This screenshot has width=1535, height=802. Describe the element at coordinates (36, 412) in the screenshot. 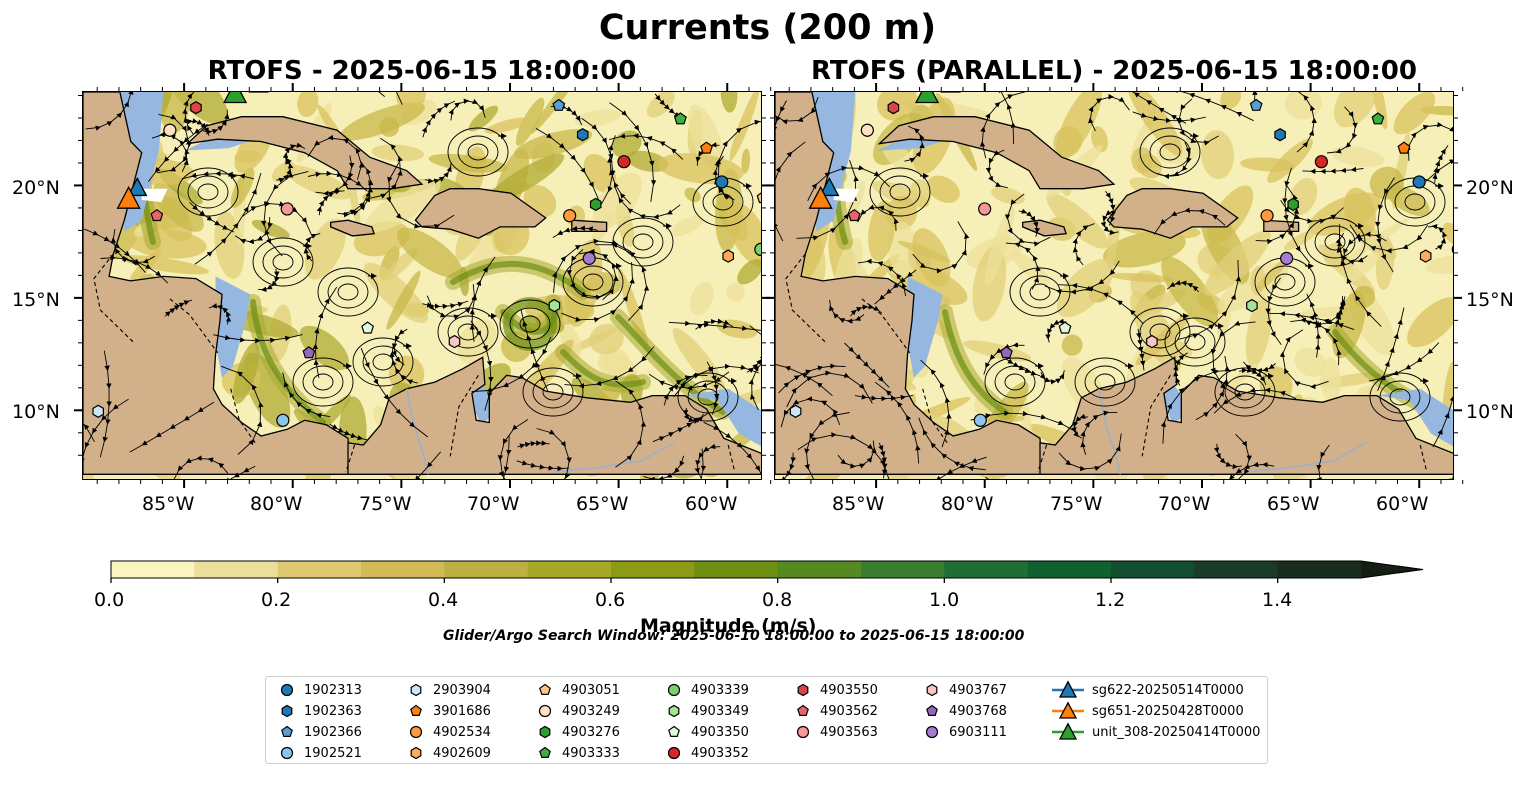

I see `ytick-label: 10°N` at that location.